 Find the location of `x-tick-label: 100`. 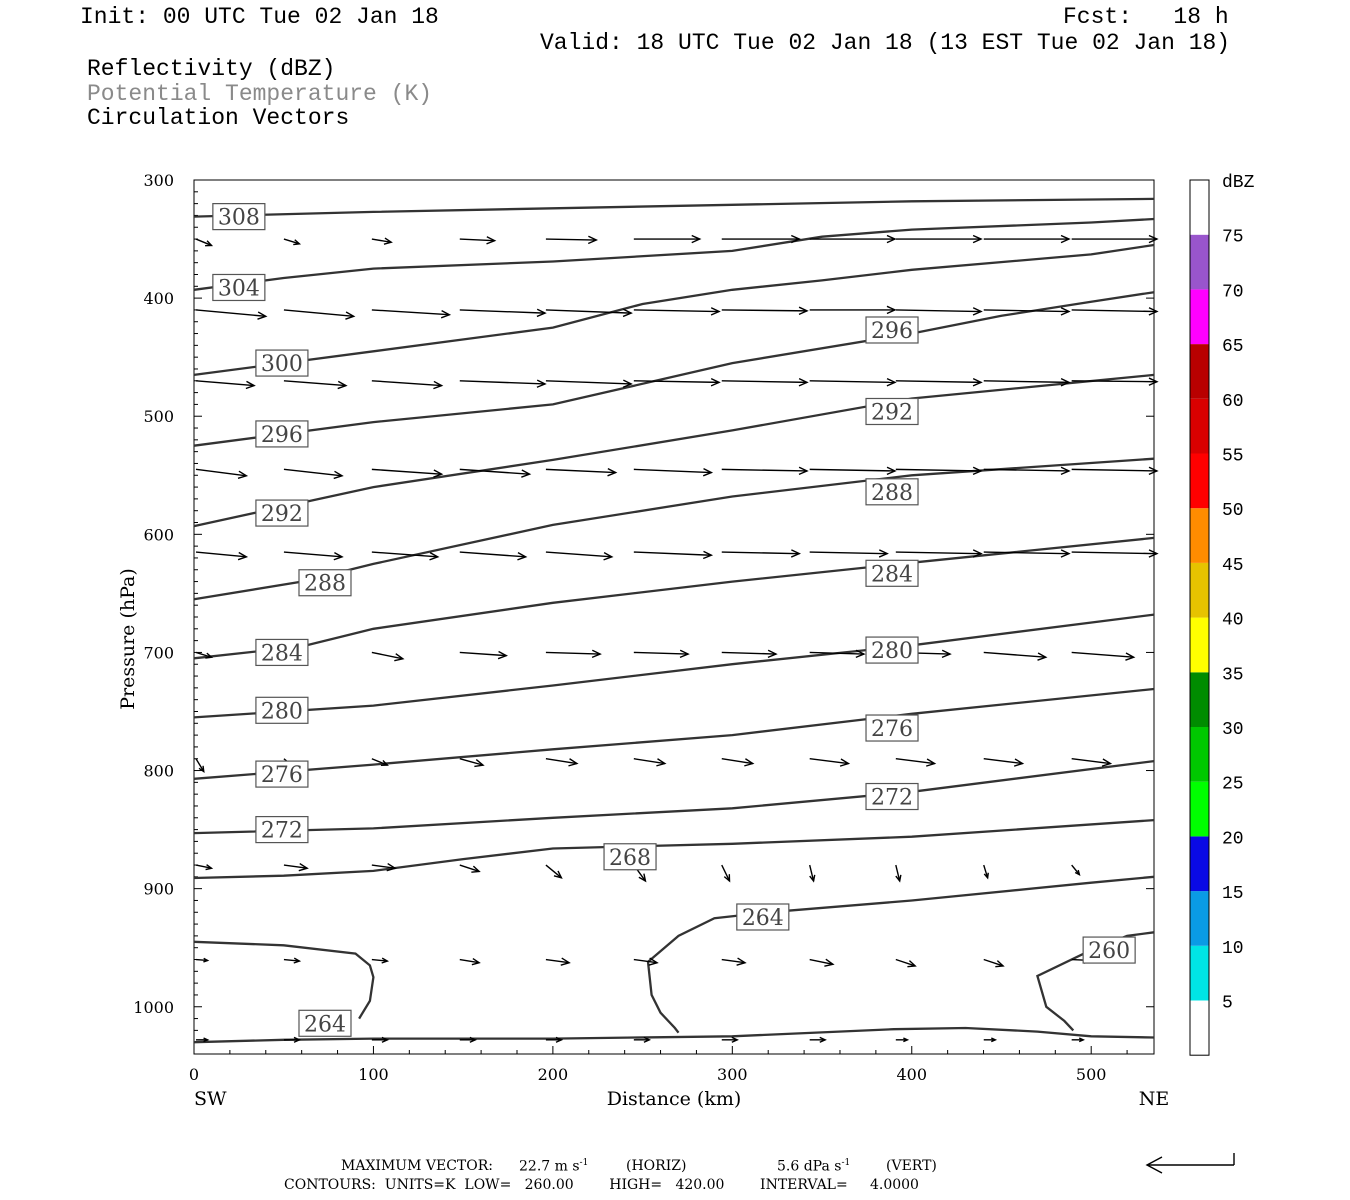

x-tick-label: 100 is located at coordinates (373, 1074).